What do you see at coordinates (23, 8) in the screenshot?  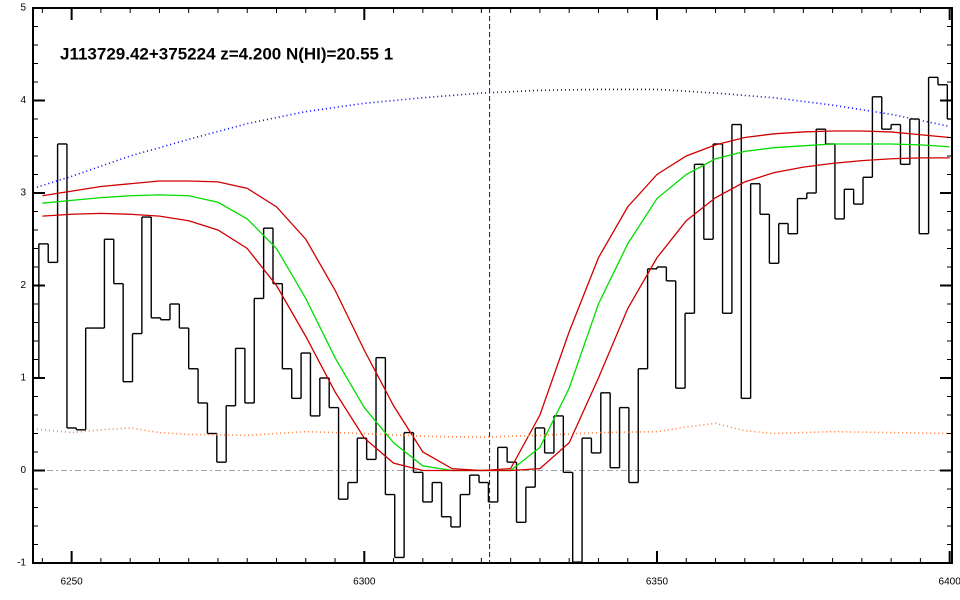 I see `y-tick-label: 5` at bounding box center [23, 8].